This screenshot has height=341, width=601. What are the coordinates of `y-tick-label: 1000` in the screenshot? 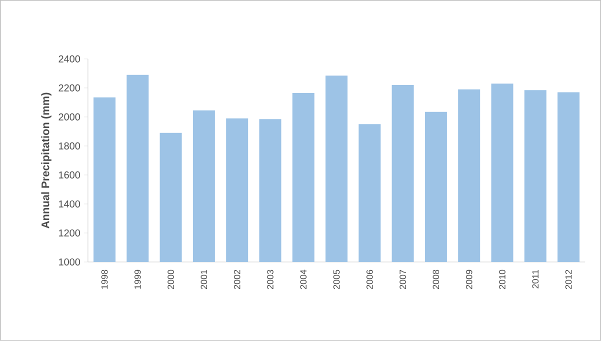 It's located at (69, 262).